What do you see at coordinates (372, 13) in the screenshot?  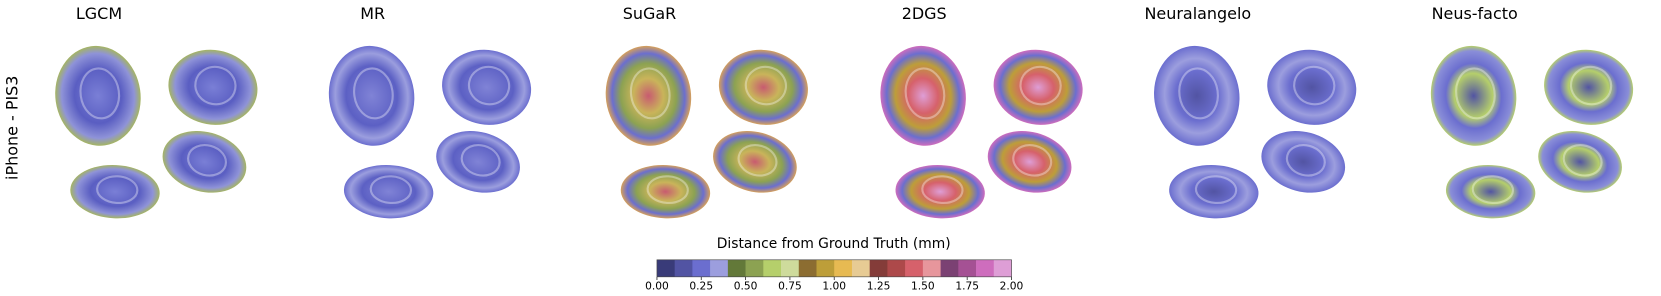 I see `column-title: MR` at bounding box center [372, 13].